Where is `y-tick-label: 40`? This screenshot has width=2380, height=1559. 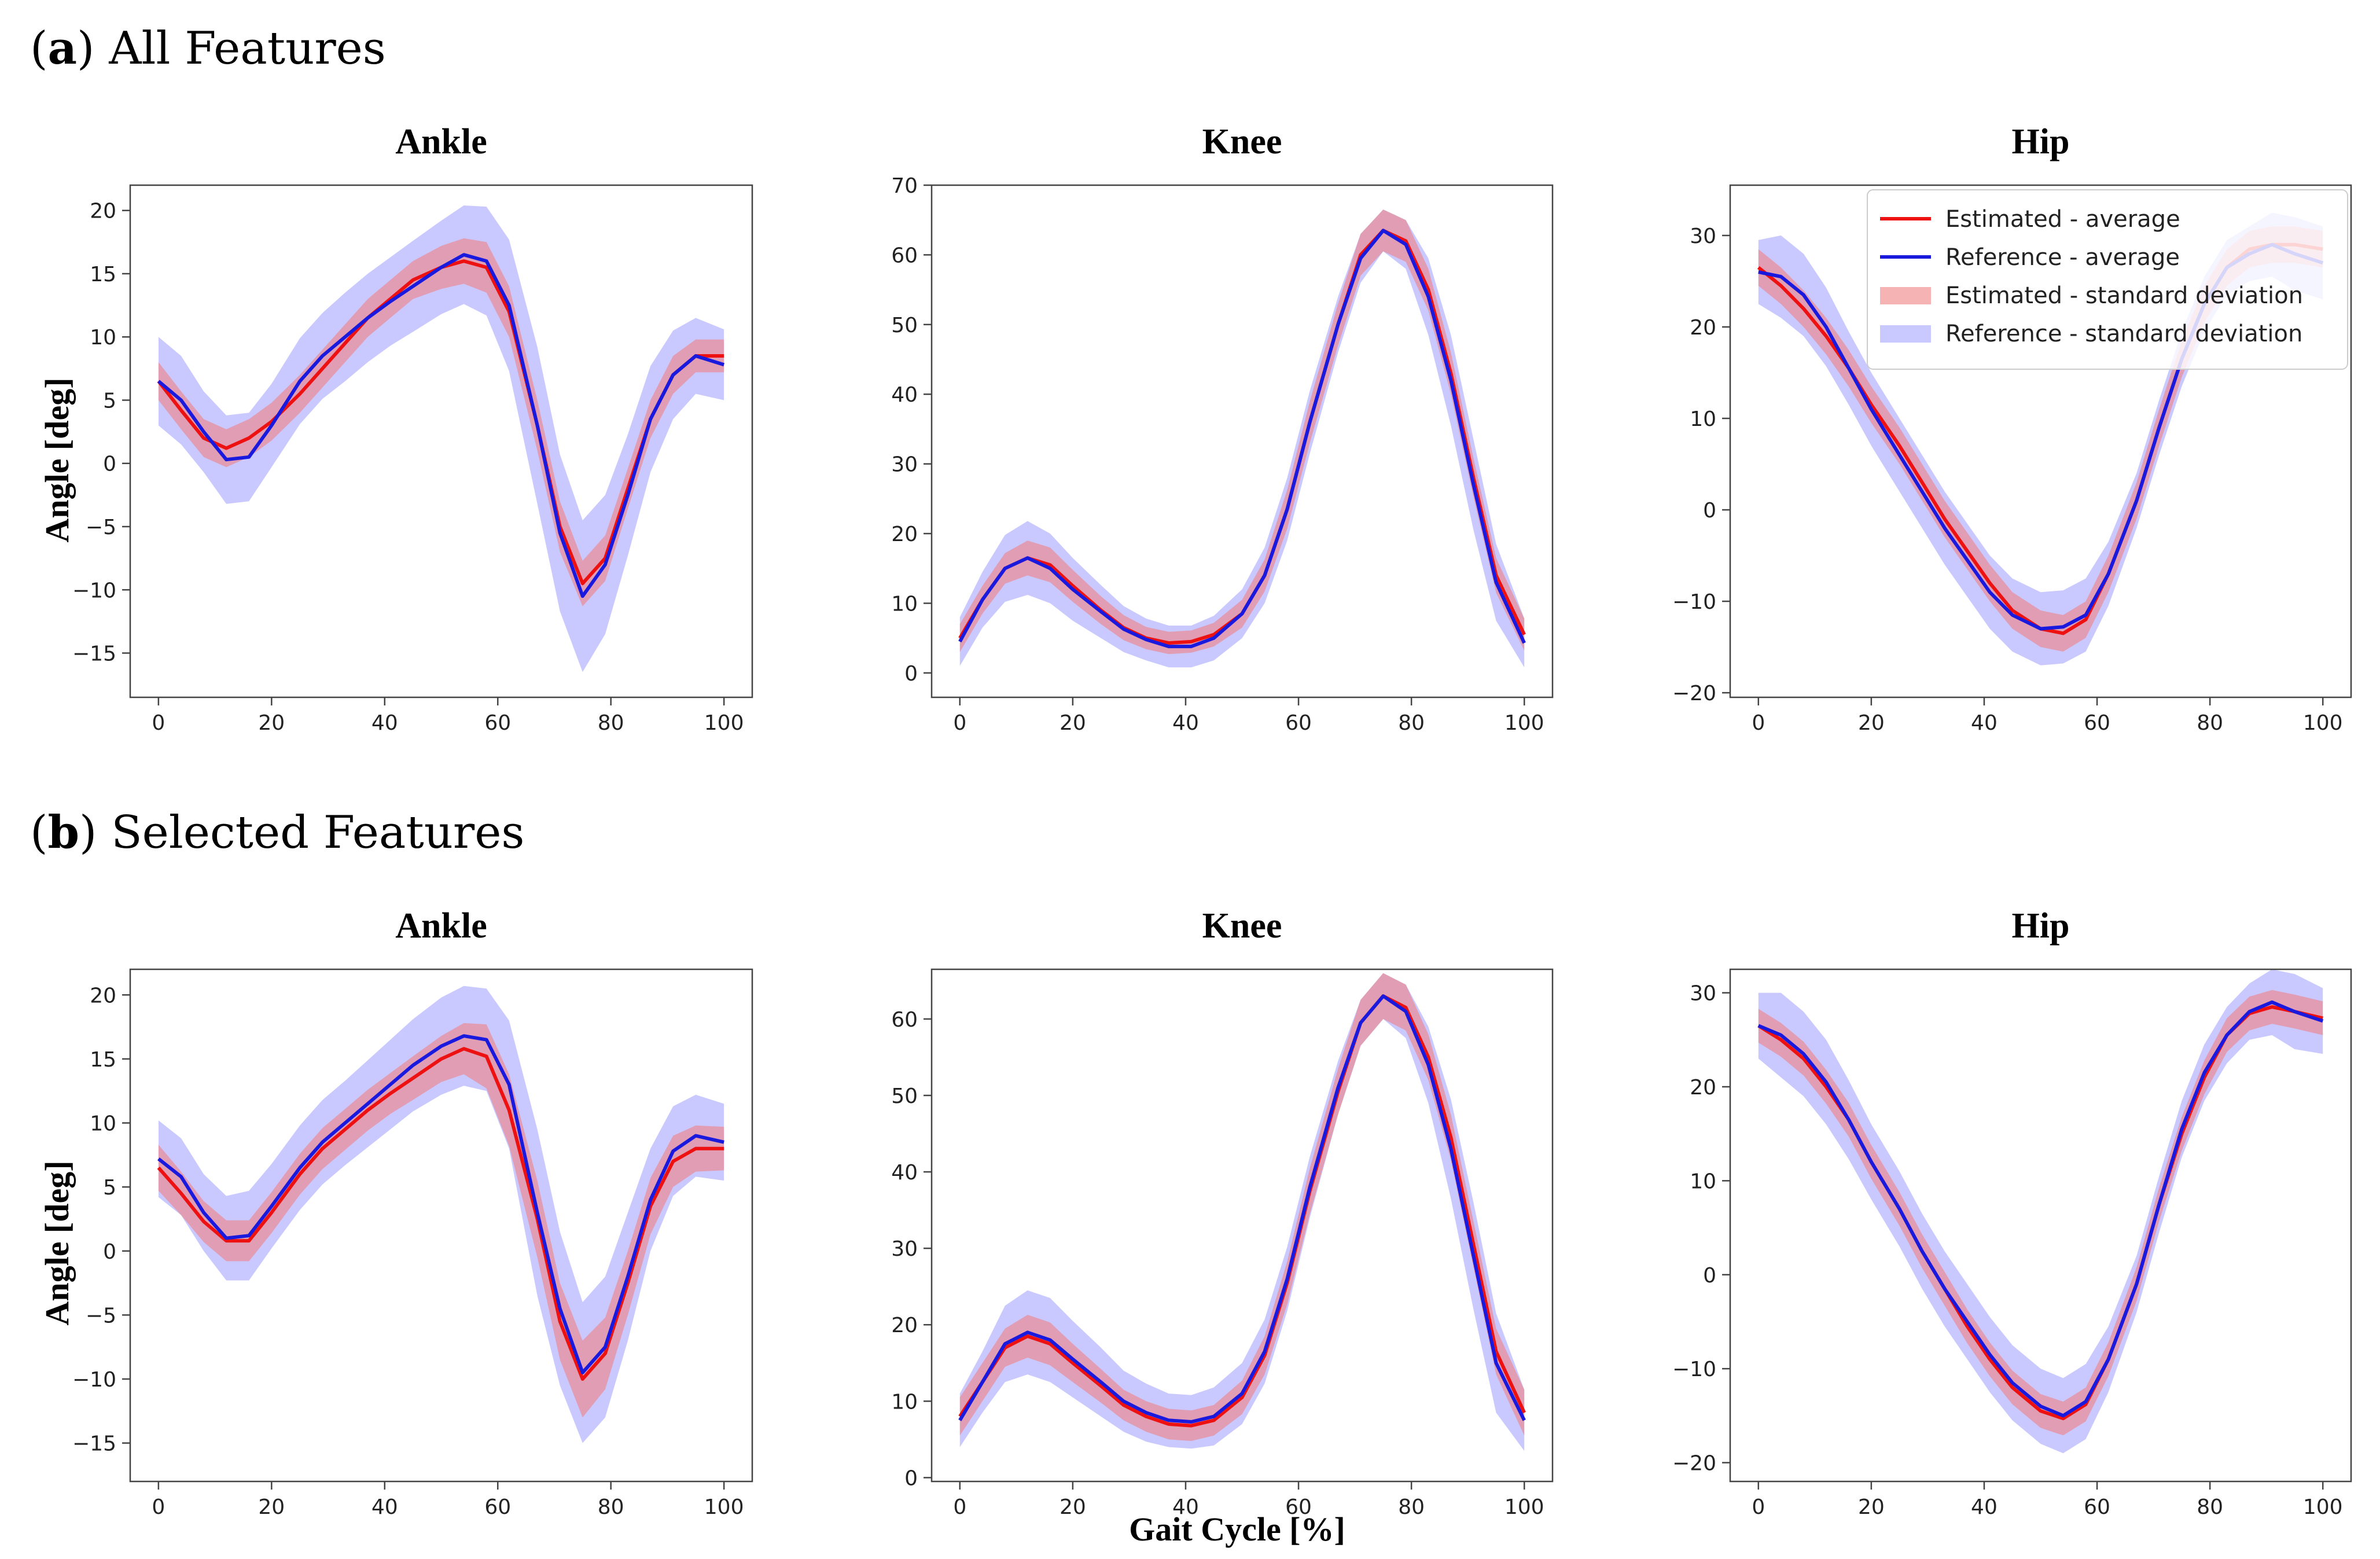
y-tick-label: 40 is located at coordinates (905, 1173).